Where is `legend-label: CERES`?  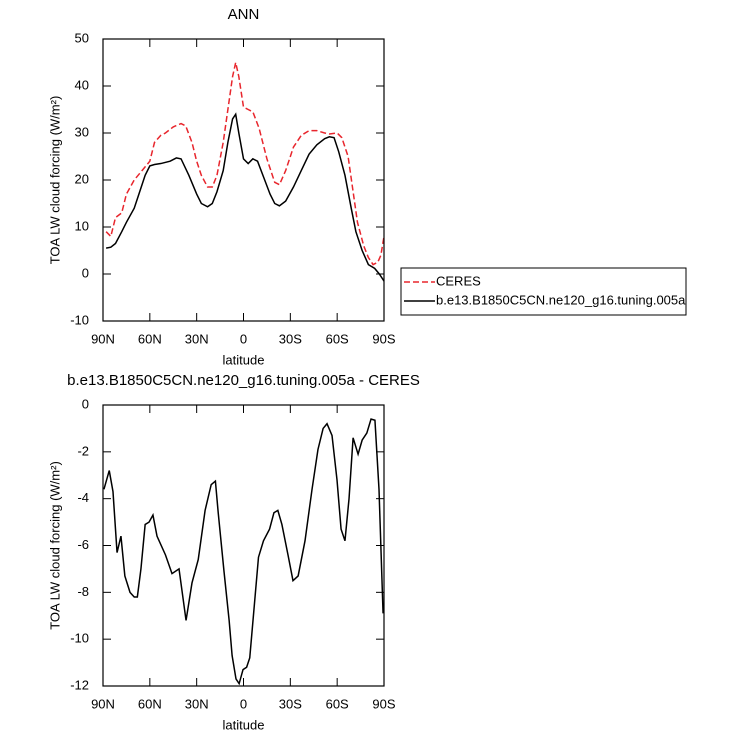
legend-label: CERES is located at coordinates (458, 280).